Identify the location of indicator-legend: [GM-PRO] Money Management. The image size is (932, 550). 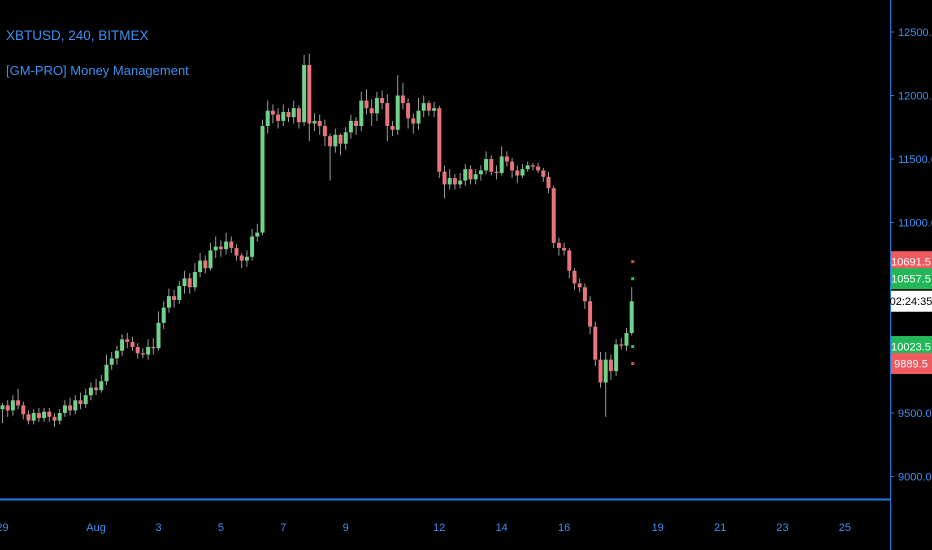
(97, 70).